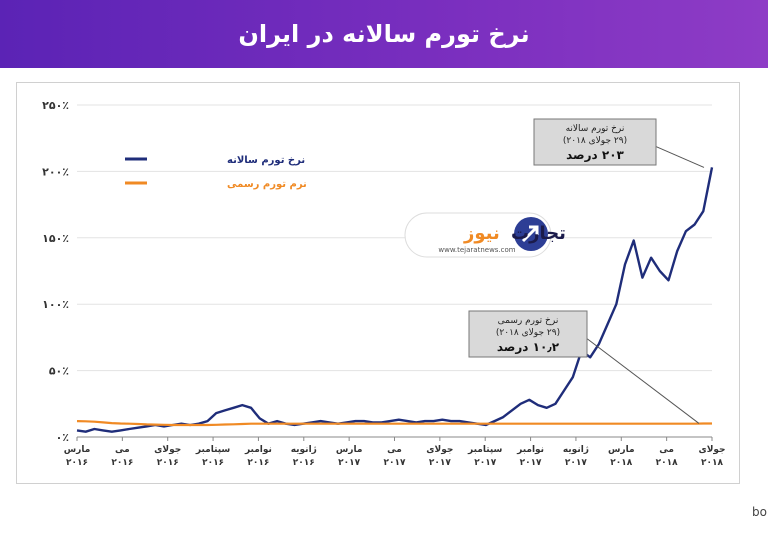 The width and height of the screenshot is (768, 545). Describe the element at coordinates (528, 347) in the screenshot. I see `annotation-value: ۱۰٫۲ درصد` at that location.